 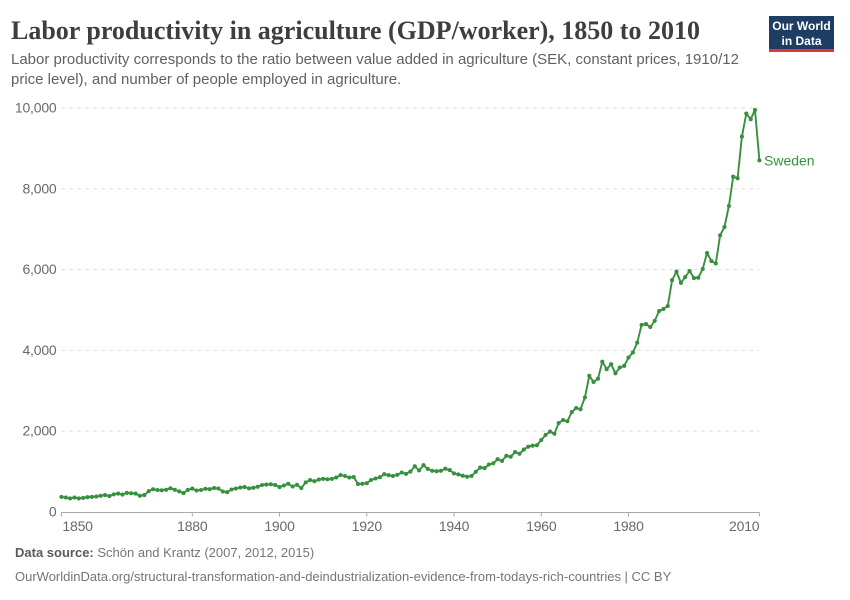 What do you see at coordinates (744, 526) in the screenshot?
I see `svg-text: 2010` at bounding box center [744, 526].